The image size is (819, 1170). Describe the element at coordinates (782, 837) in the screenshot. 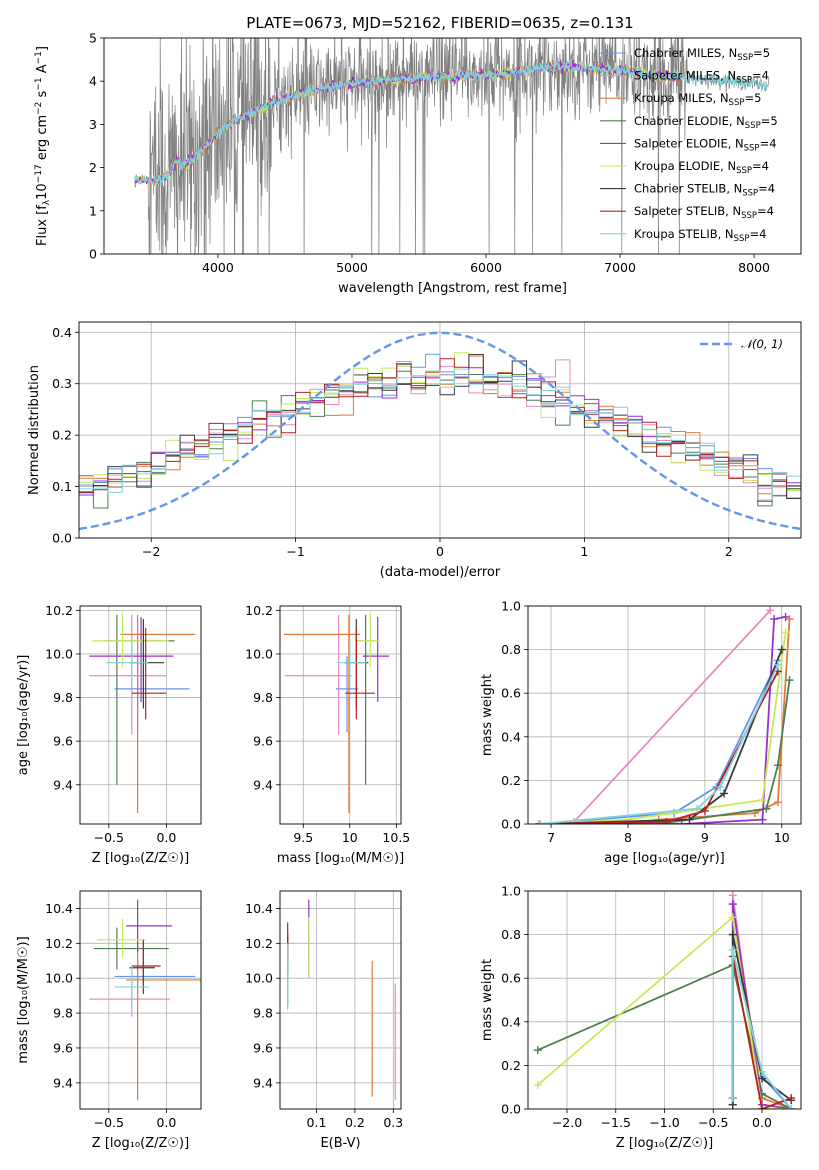

I see `weight_vs_age-xtick-label: 10` at that location.